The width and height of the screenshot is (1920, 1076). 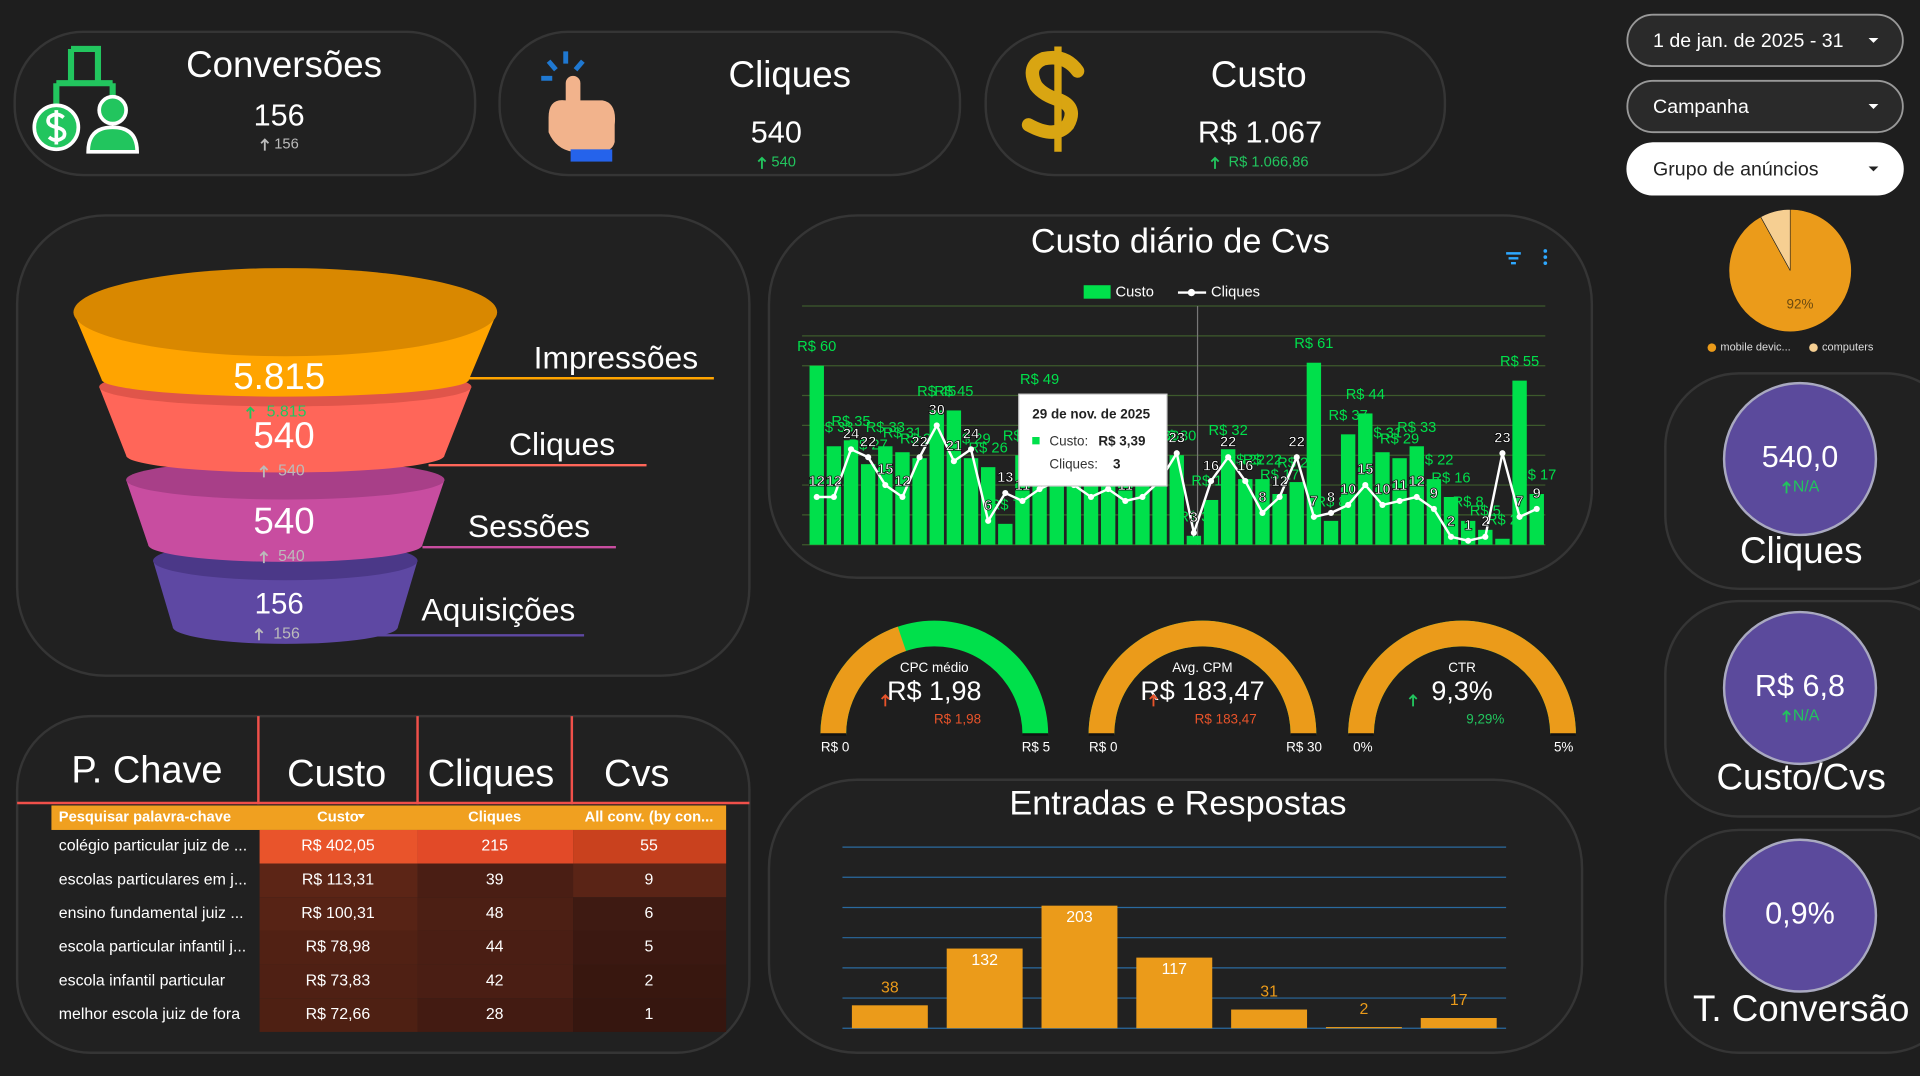 What do you see at coordinates (338, 913) in the screenshot?
I see `table-cell: R$ 100,31` at bounding box center [338, 913].